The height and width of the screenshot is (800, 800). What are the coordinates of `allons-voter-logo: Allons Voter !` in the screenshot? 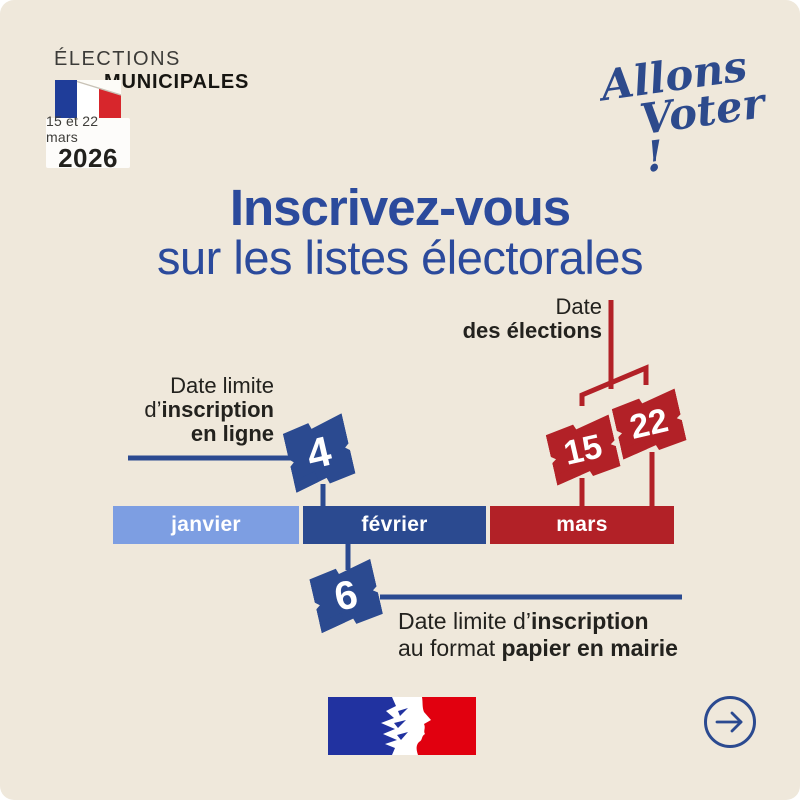 It's located at (686, 112).